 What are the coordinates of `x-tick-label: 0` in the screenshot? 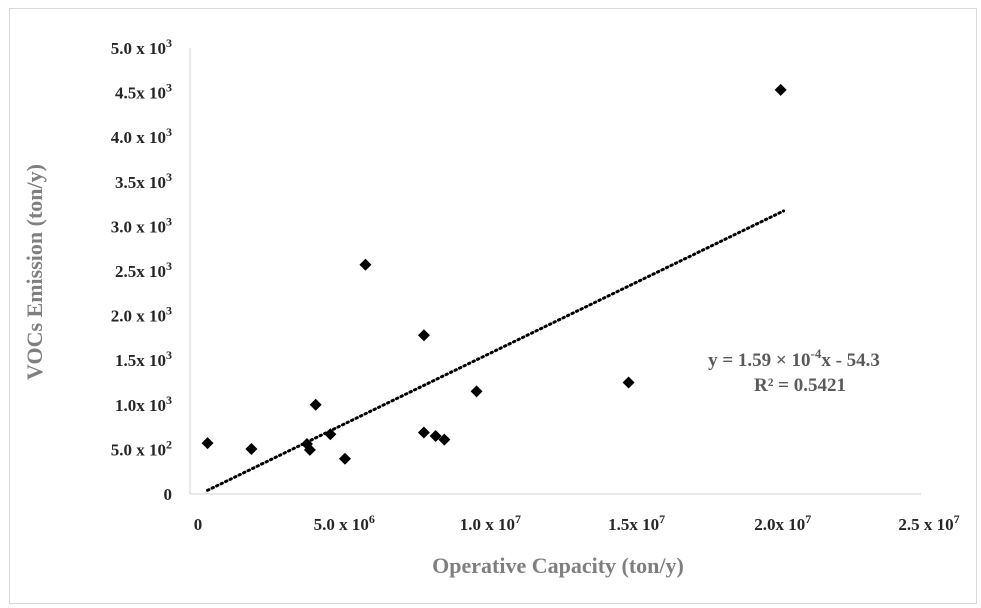 It's located at (198, 524).